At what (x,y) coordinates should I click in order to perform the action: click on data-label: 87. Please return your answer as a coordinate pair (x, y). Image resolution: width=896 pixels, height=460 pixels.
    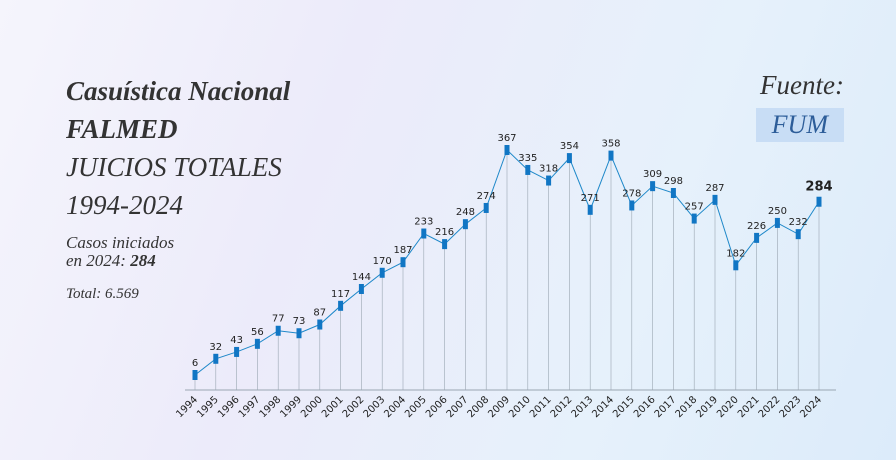
    Looking at the image, I should click on (319, 313).